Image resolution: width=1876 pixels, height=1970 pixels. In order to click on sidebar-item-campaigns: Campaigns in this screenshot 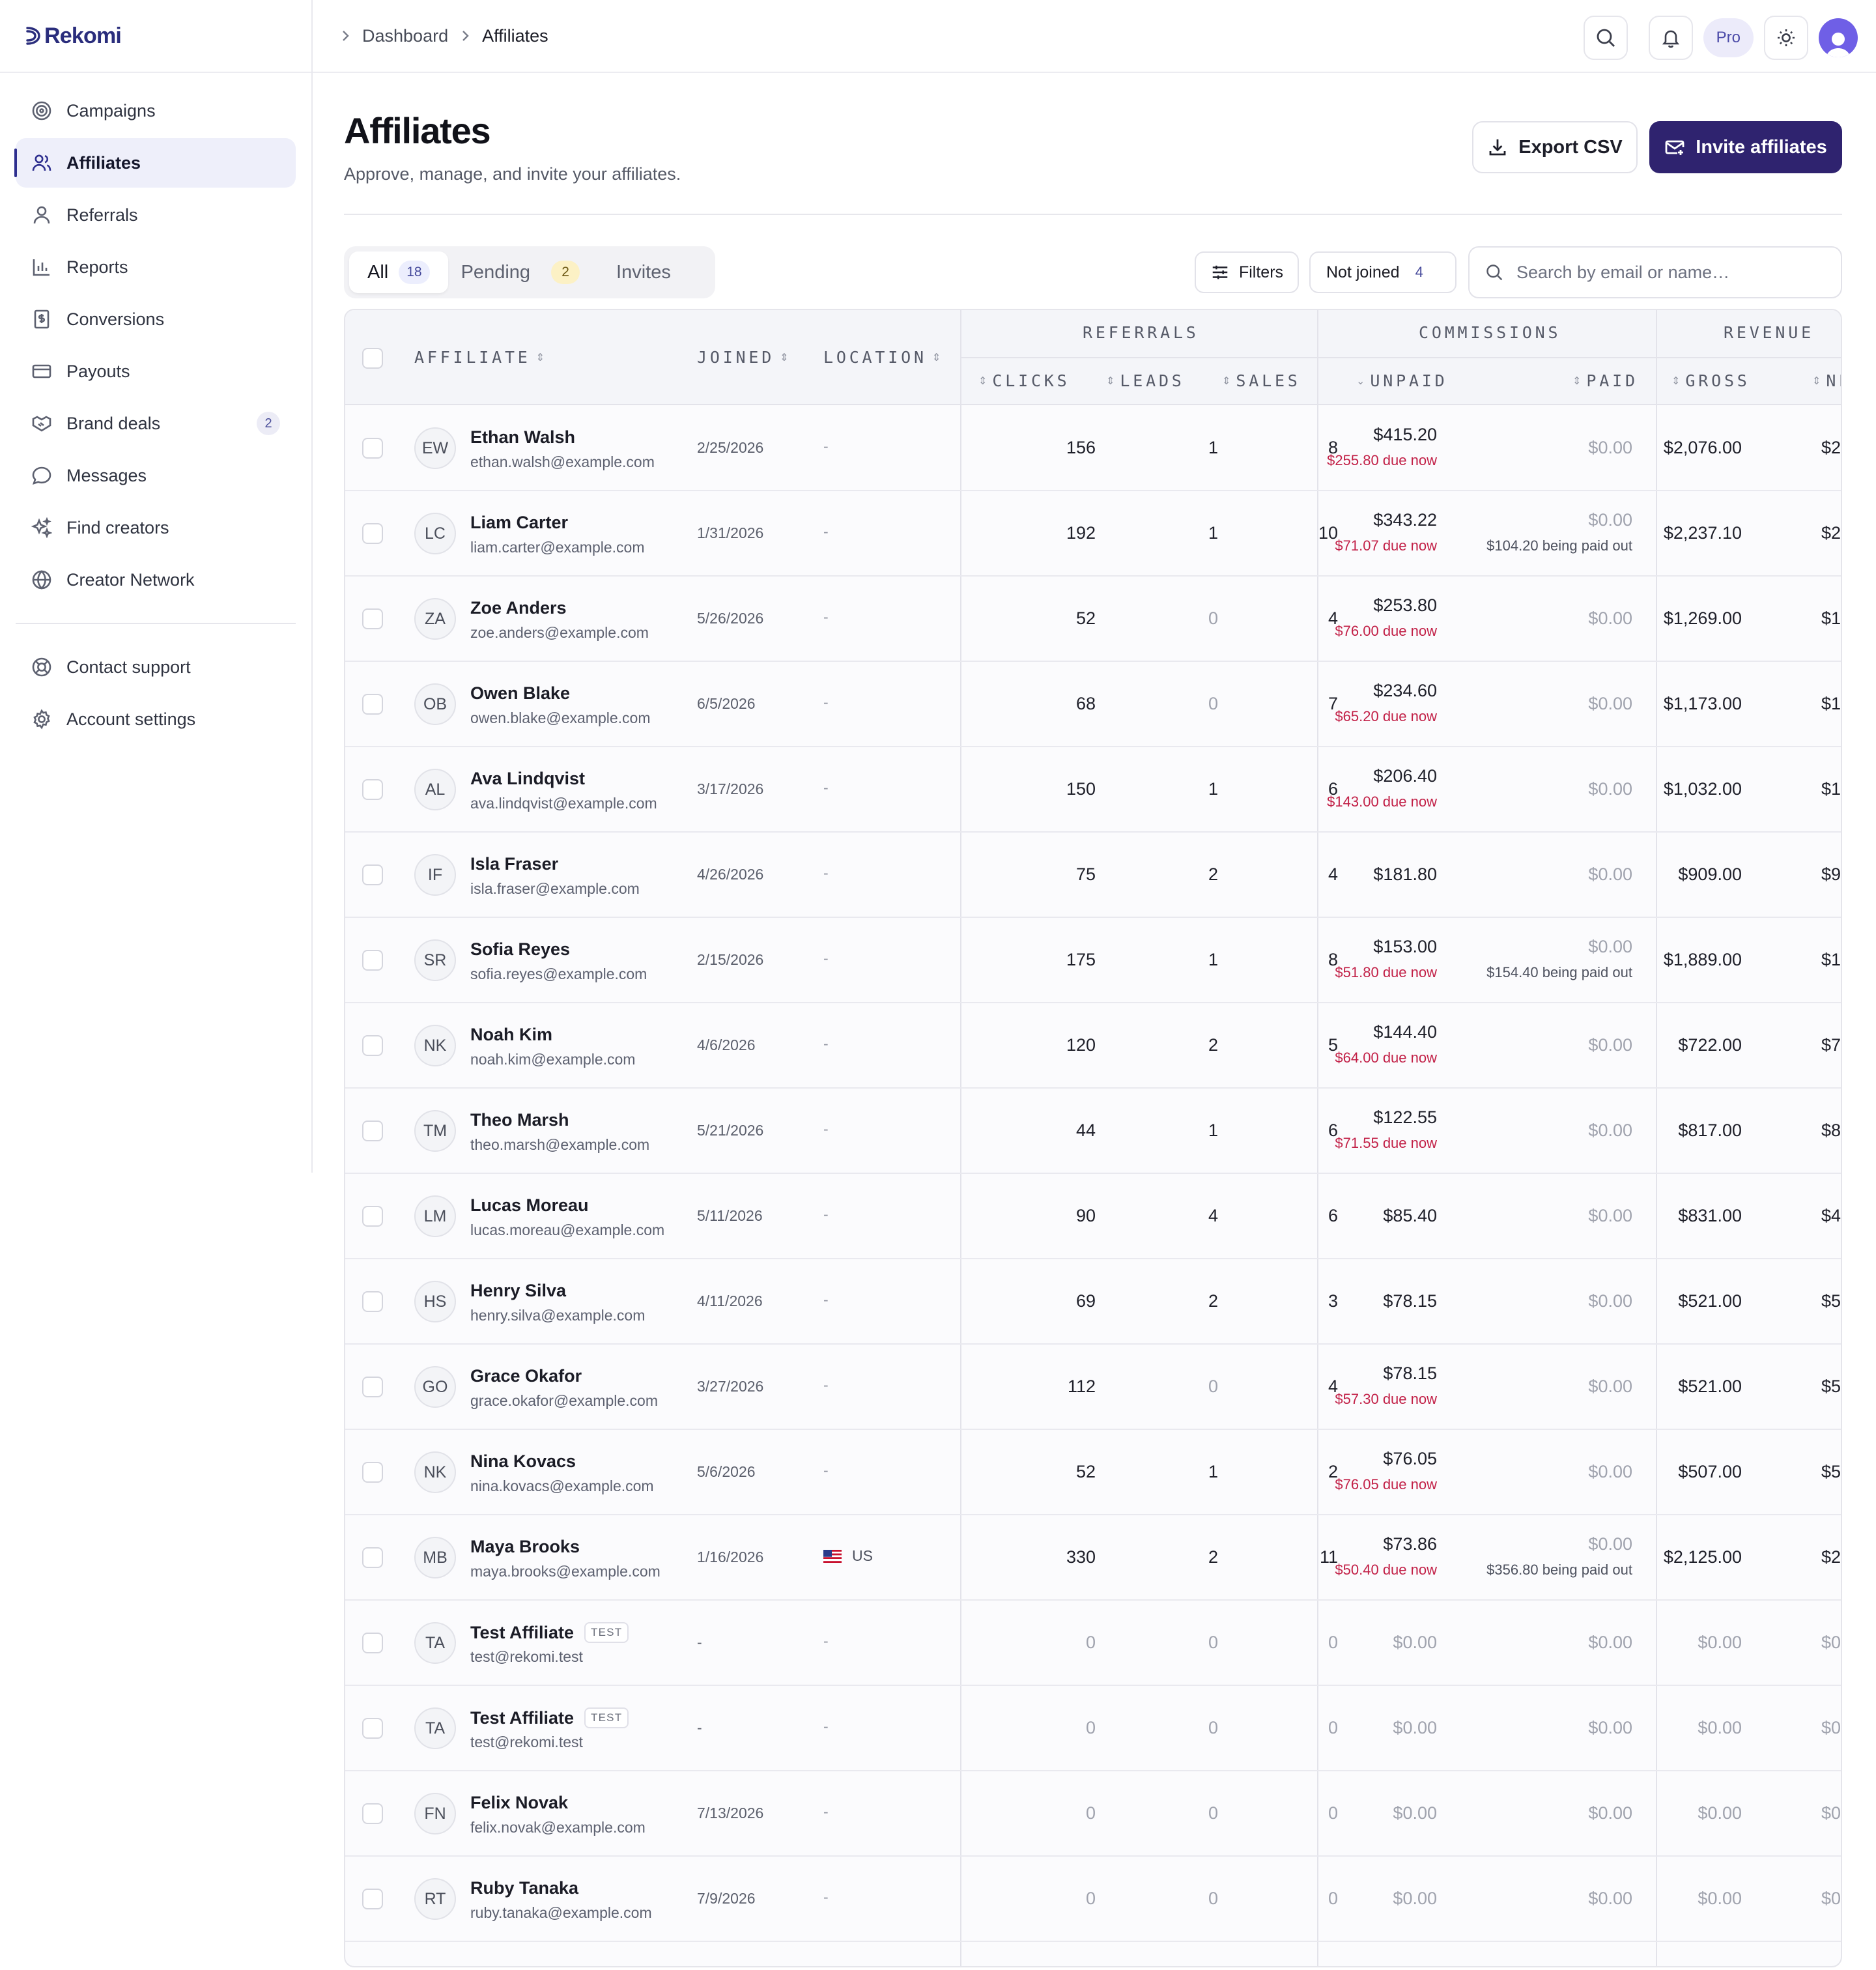, I will do `click(156, 111)`.